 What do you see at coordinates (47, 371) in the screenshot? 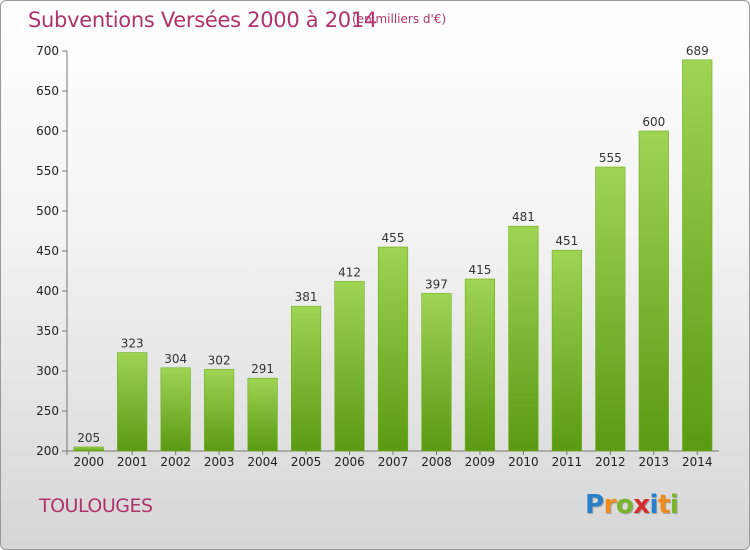
I see `y-tick-label: 300` at bounding box center [47, 371].